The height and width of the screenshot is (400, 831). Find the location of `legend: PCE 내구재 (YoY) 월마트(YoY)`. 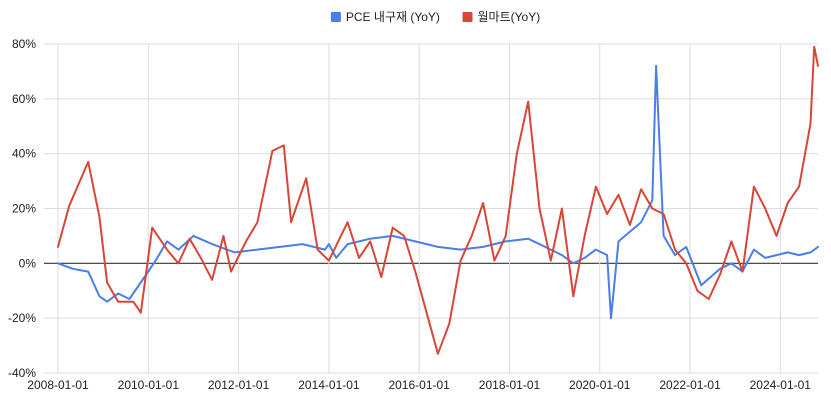

legend: PCE 내구재 (YoY) 월마트(YoY) is located at coordinates (435, 17).